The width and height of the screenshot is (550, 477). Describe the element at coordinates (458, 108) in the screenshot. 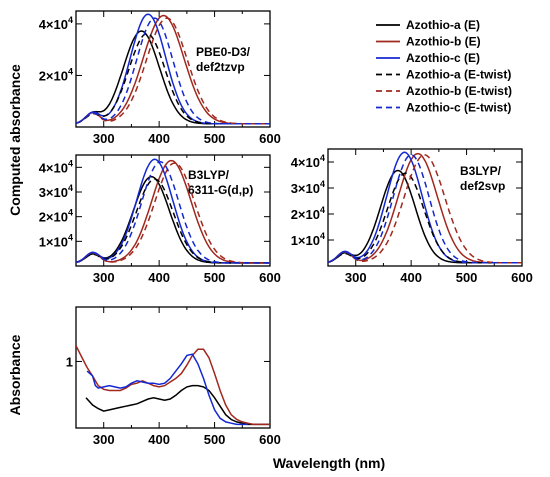

I see `legend-label: Azothio-c (E-twist)` at that location.